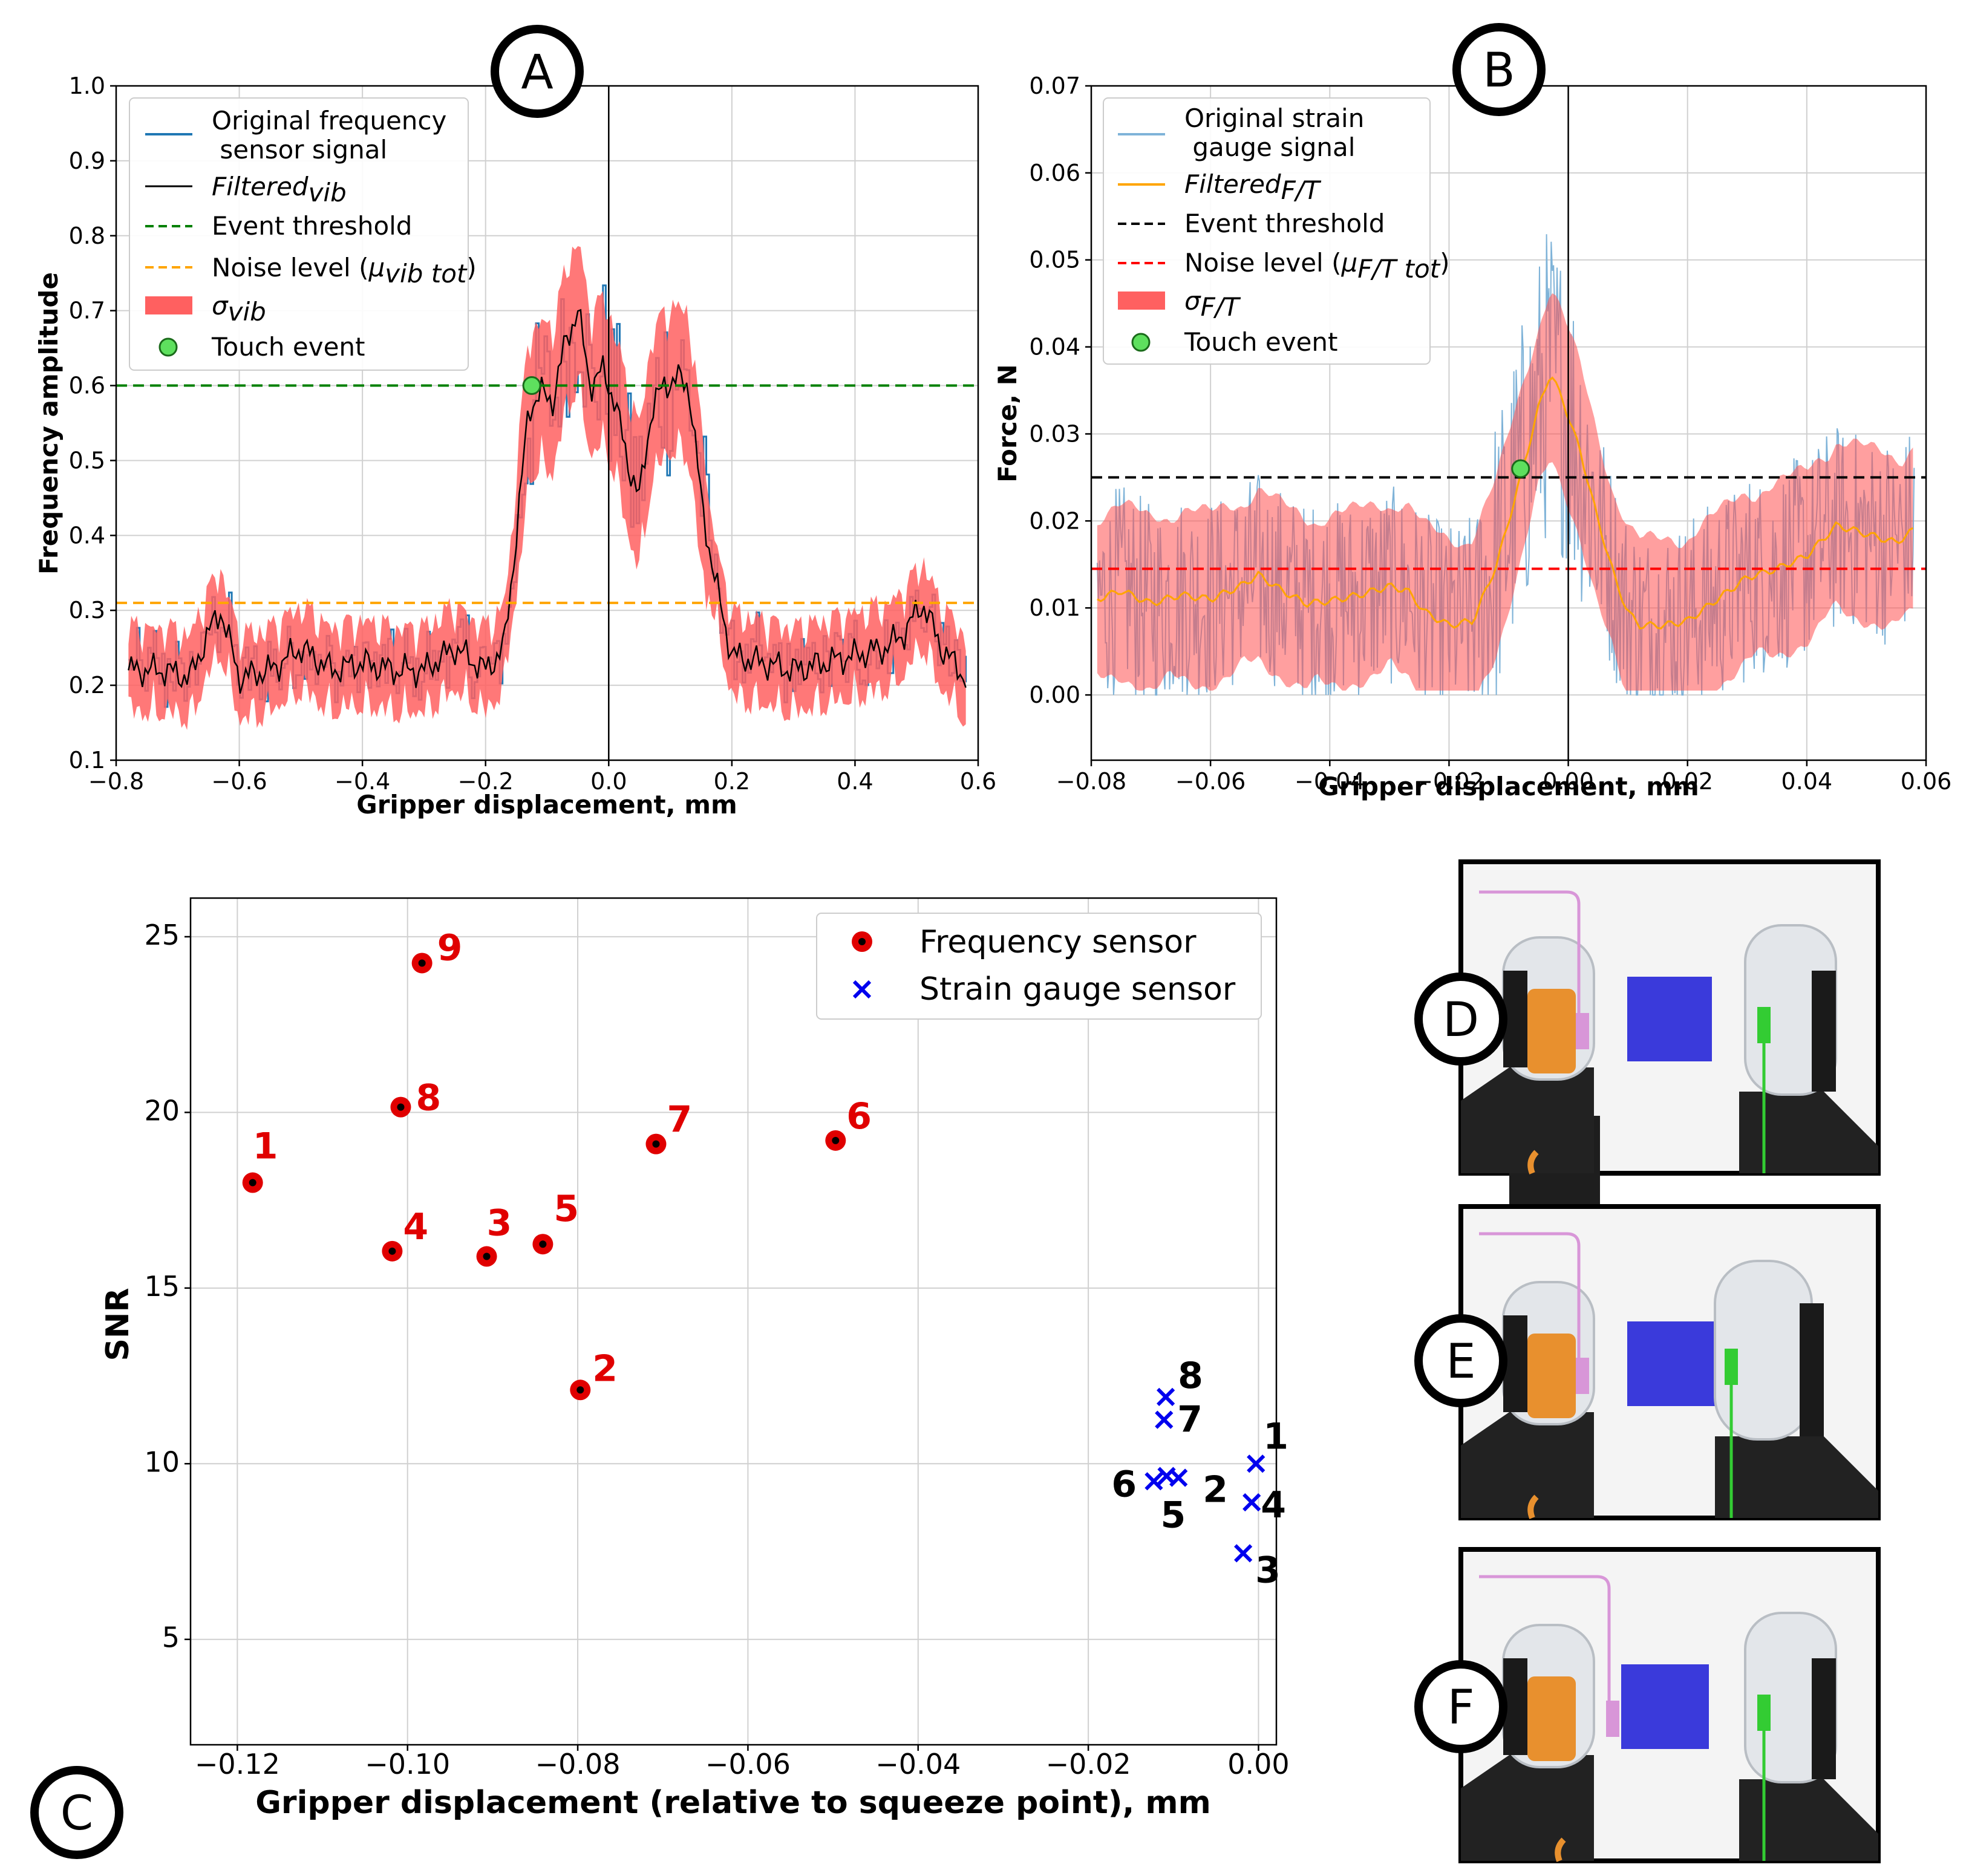 The image size is (1969, 1876). I want to click on panel-a-ytick-label: 0.9, so click(87, 161).